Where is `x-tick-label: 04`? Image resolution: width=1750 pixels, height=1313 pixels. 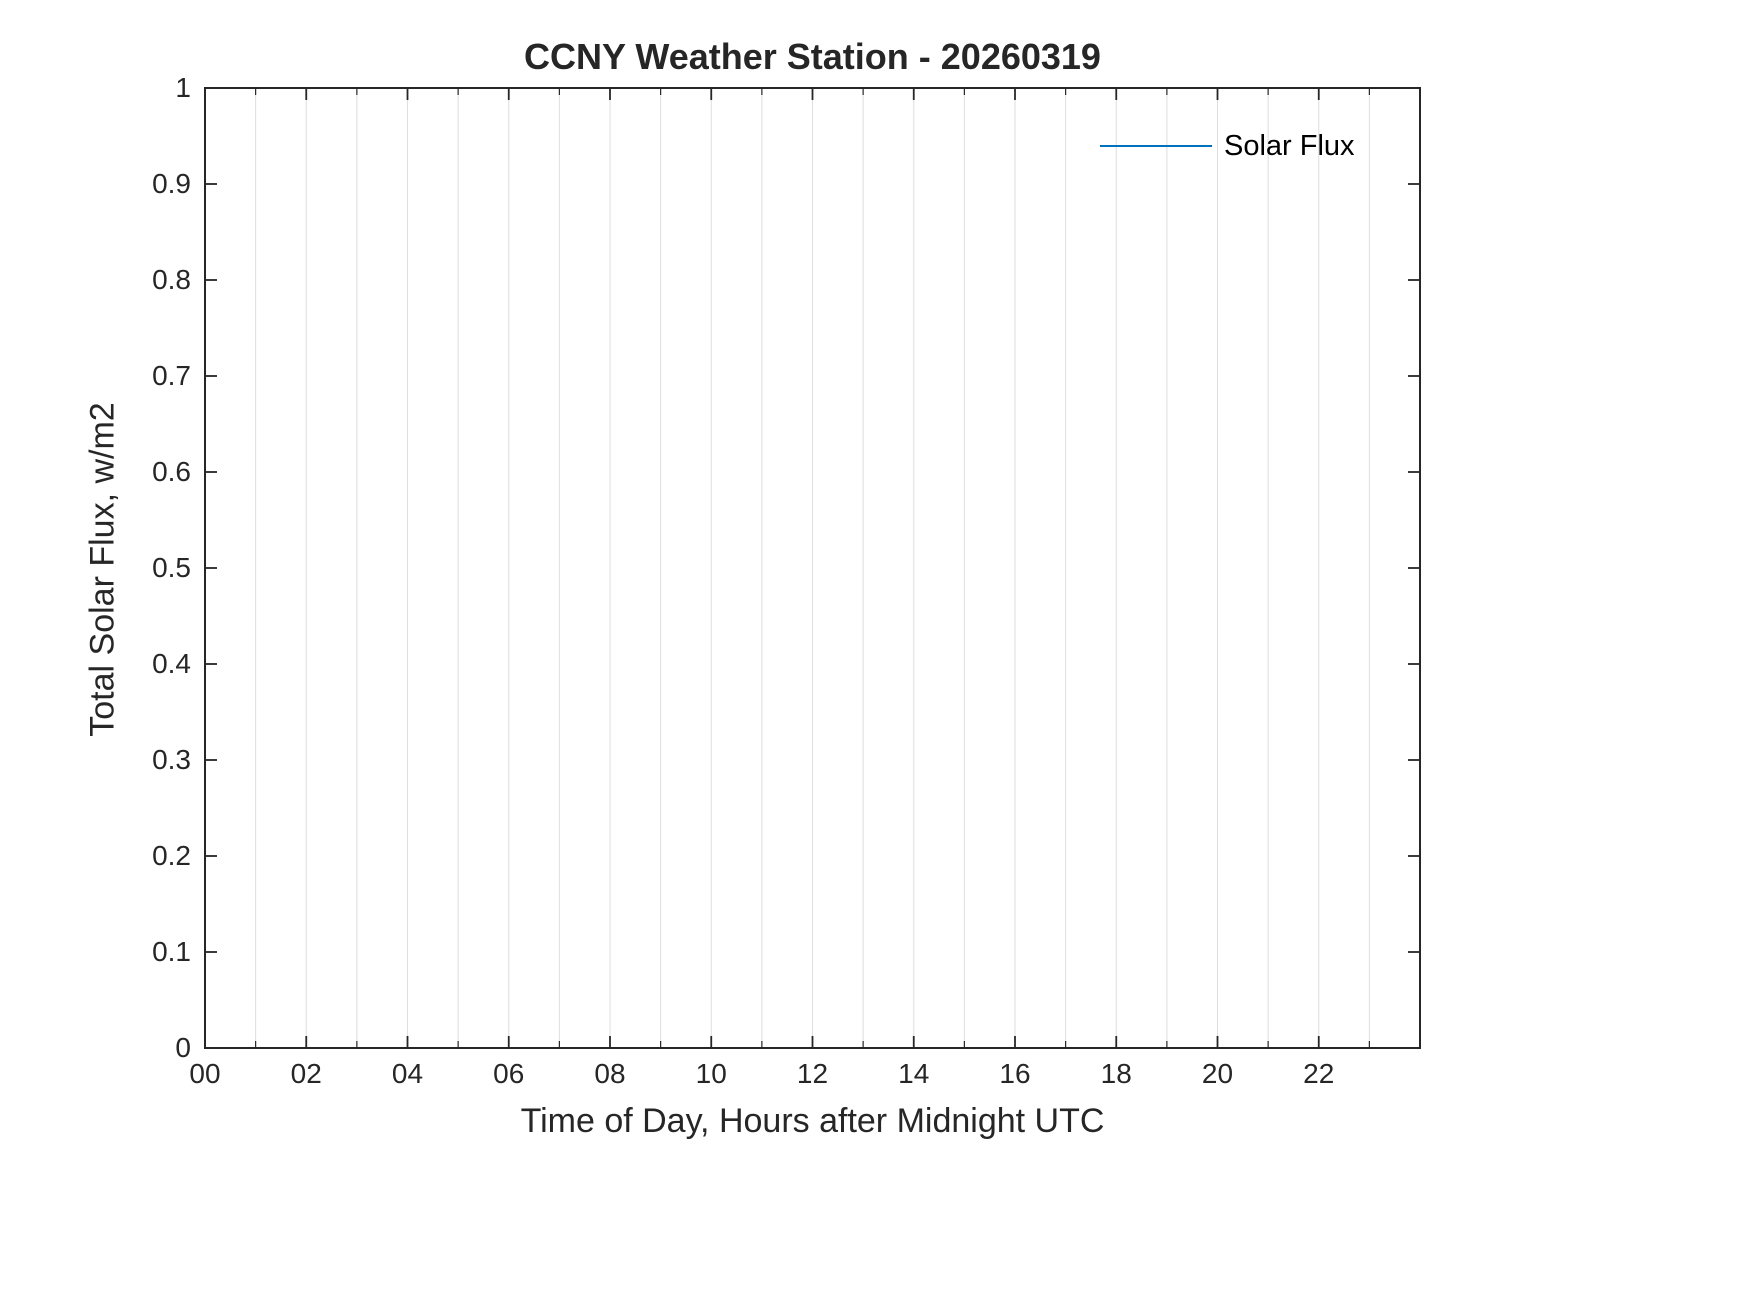
x-tick-label: 04 is located at coordinates (407, 1073).